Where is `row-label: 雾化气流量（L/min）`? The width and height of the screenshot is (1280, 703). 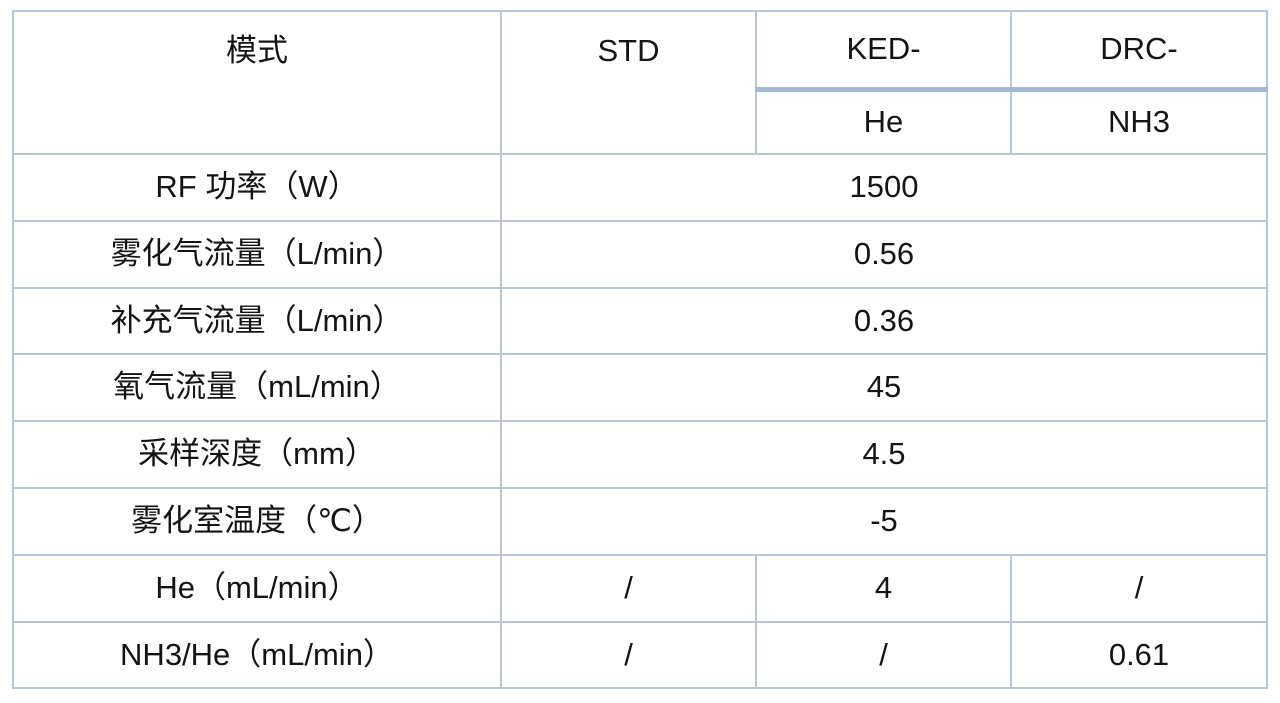
row-label: 雾化气流量（L/min） is located at coordinates (257, 254).